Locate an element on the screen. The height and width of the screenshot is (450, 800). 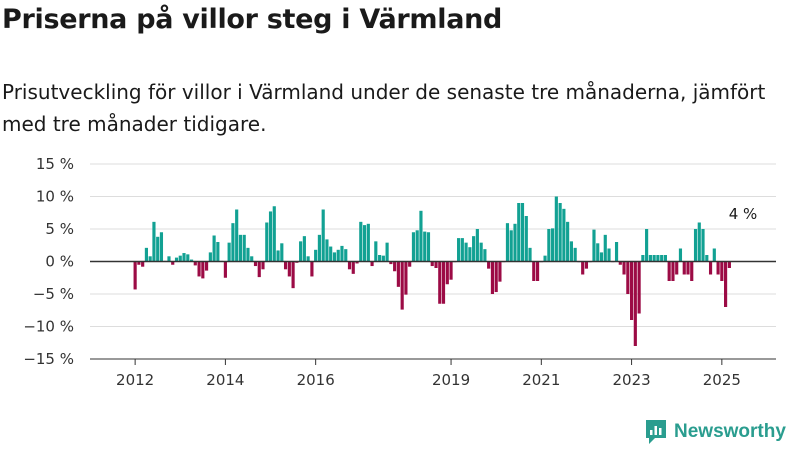
x-tick-label: 2021 is located at coordinates (541, 379).